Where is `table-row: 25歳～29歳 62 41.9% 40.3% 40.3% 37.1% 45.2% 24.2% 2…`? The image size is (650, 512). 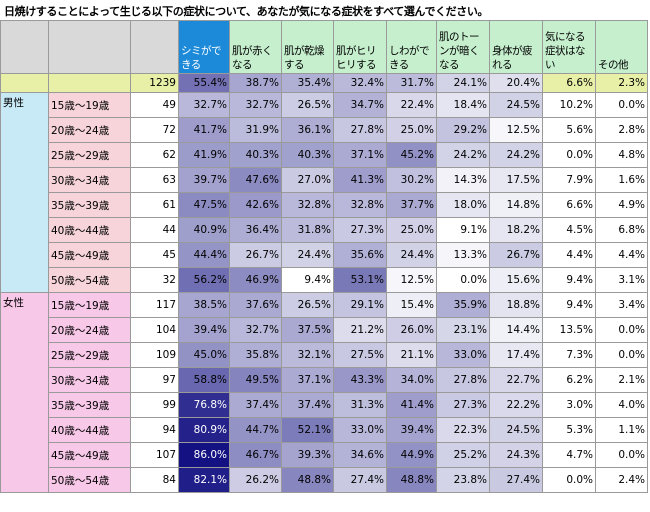 table-row: 25歳～29歳 62 41.9% 40.3% 40.3% 37.1% 45.2% 24.2% 2… is located at coordinates (324, 155).